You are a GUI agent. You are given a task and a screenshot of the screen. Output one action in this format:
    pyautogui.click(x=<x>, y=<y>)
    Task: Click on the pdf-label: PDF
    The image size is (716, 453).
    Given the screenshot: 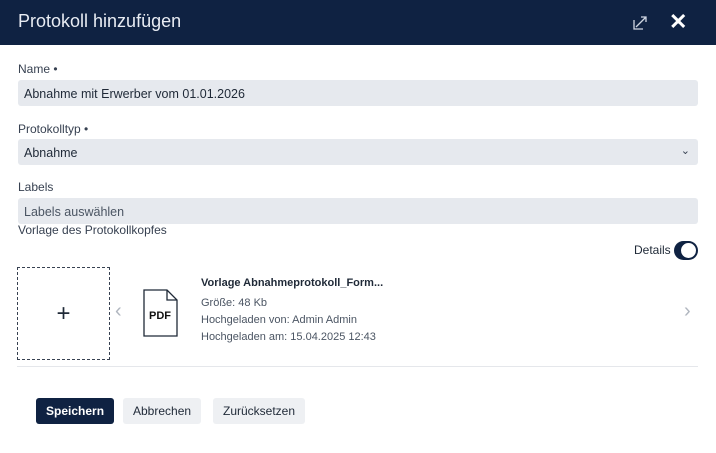 What is the action you would take?
    pyautogui.click(x=160, y=316)
    